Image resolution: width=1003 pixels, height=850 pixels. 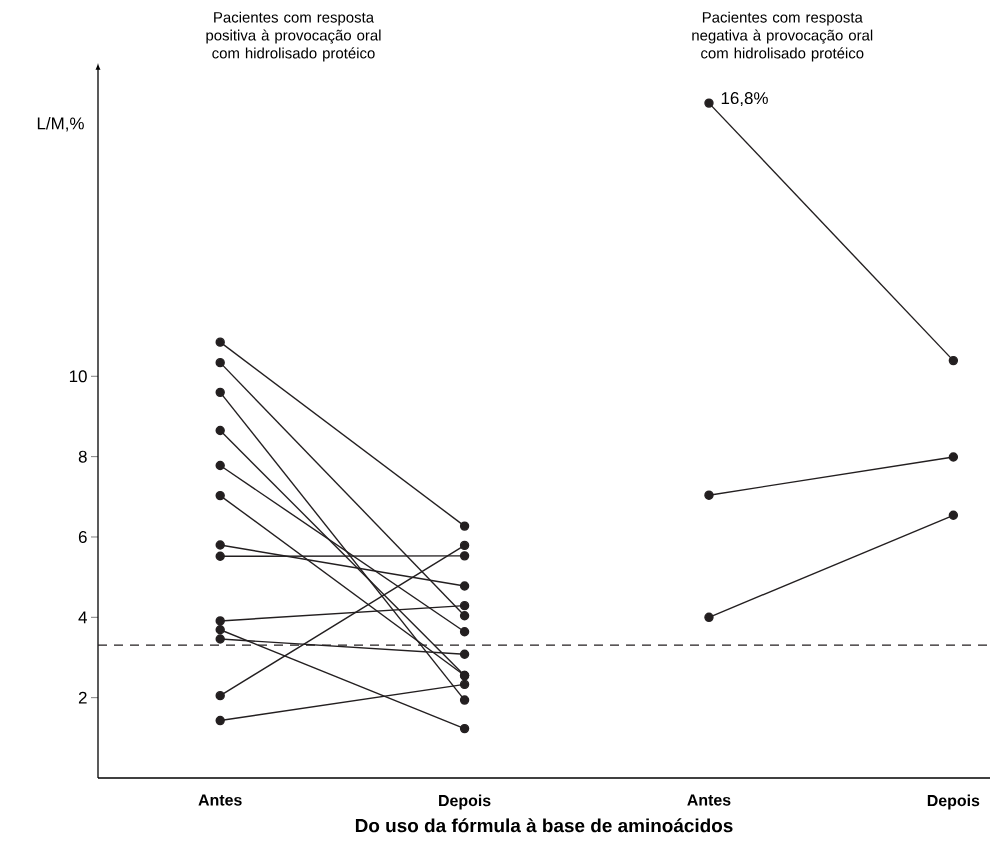 What do you see at coordinates (78, 376) in the screenshot?
I see `y-tick-label: 10` at bounding box center [78, 376].